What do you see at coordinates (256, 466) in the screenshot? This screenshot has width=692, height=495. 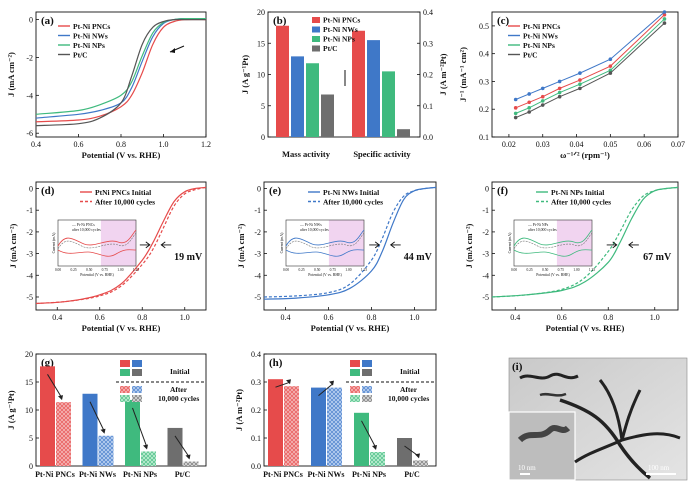 I see `y-tick-label: 0.0` at bounding box center [256, 466].